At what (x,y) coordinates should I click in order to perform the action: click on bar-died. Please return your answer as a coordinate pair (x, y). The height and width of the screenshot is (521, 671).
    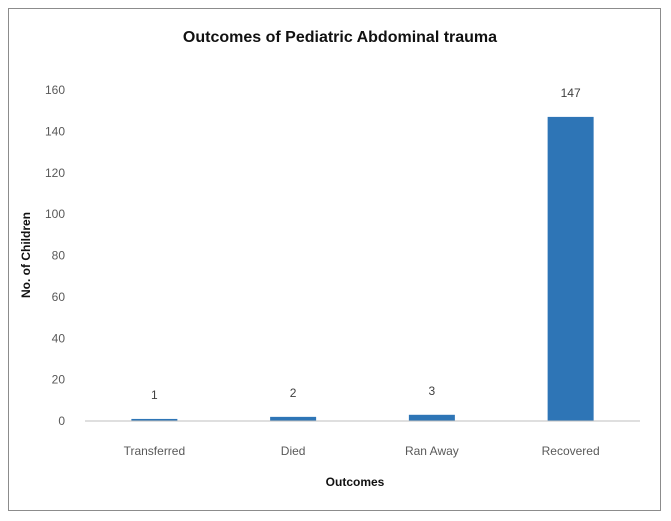
    Looking at the image, I should click on (293, 418).